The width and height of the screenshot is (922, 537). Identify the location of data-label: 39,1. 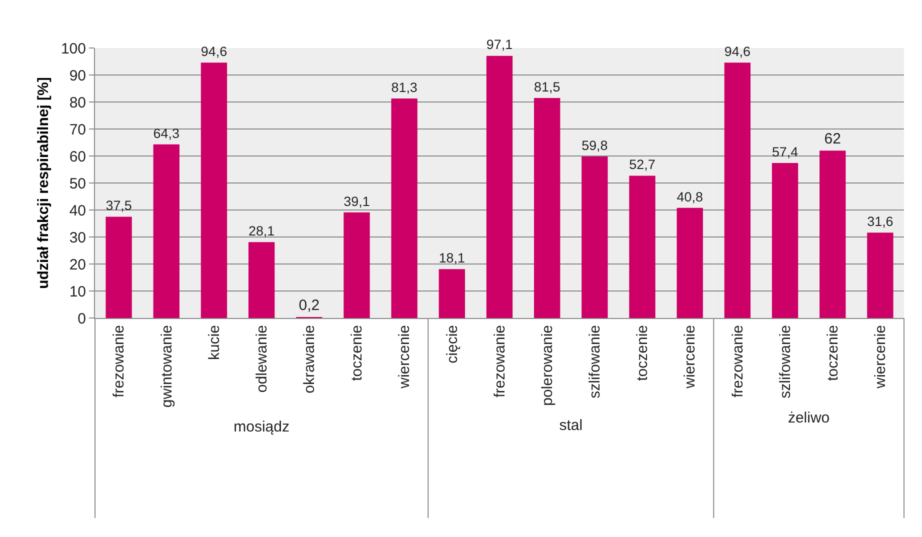
(357, 201).